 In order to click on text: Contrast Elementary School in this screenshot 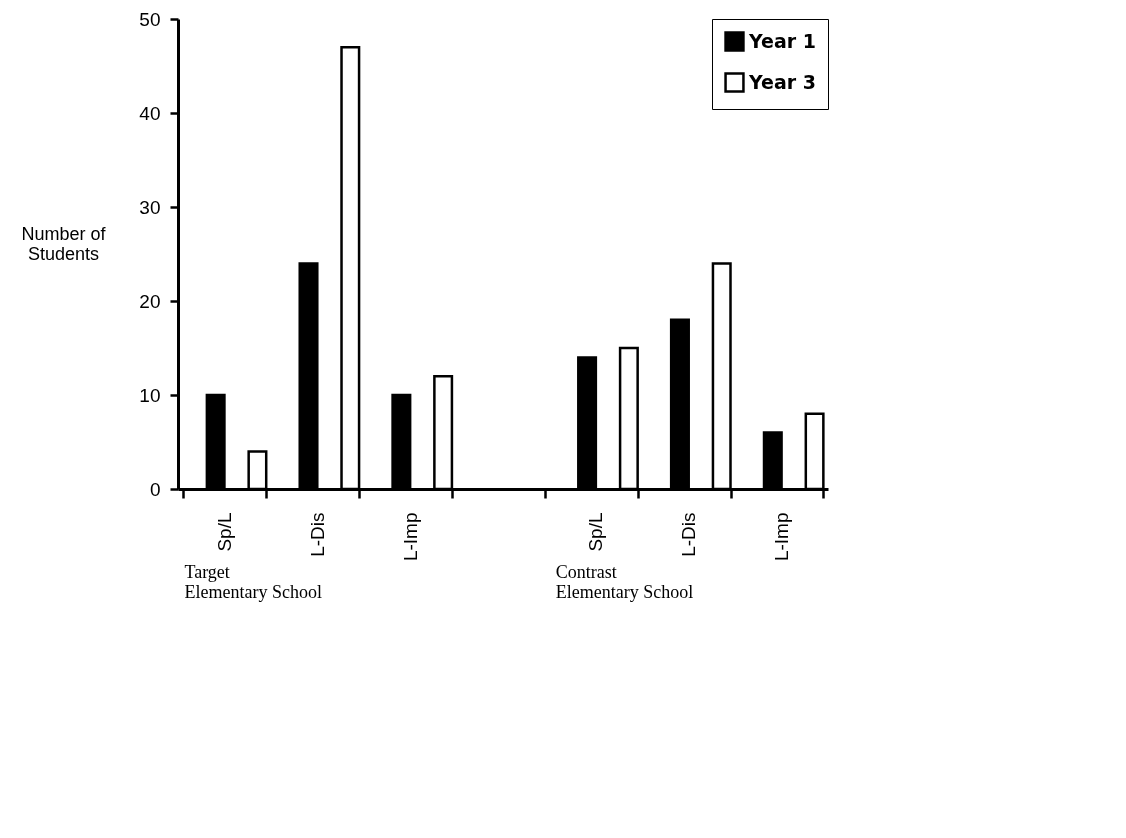, I will do `click(624, 582)`.